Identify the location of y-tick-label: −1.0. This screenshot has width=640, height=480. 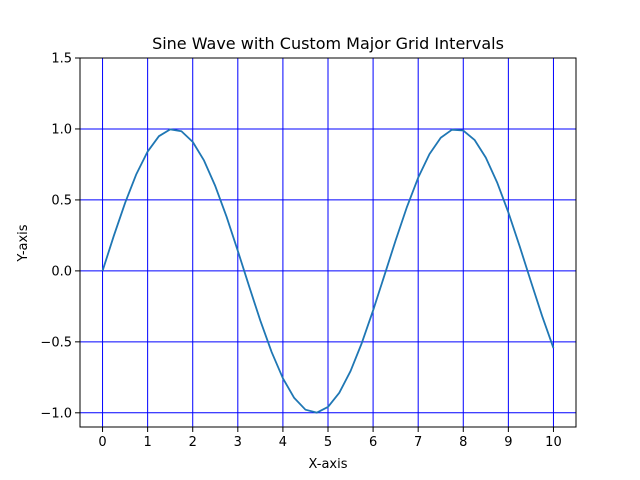
(56, 413).